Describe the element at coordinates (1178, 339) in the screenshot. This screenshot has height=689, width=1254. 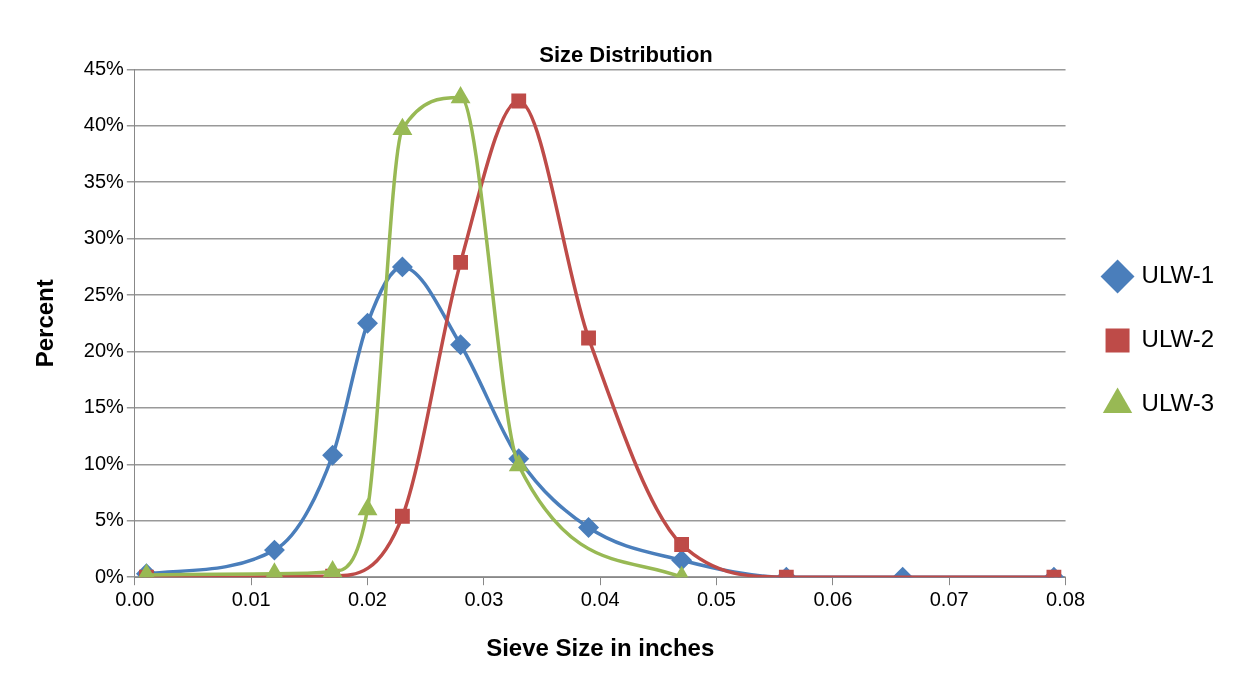
I see `legend-label: ULW-2` at that location.